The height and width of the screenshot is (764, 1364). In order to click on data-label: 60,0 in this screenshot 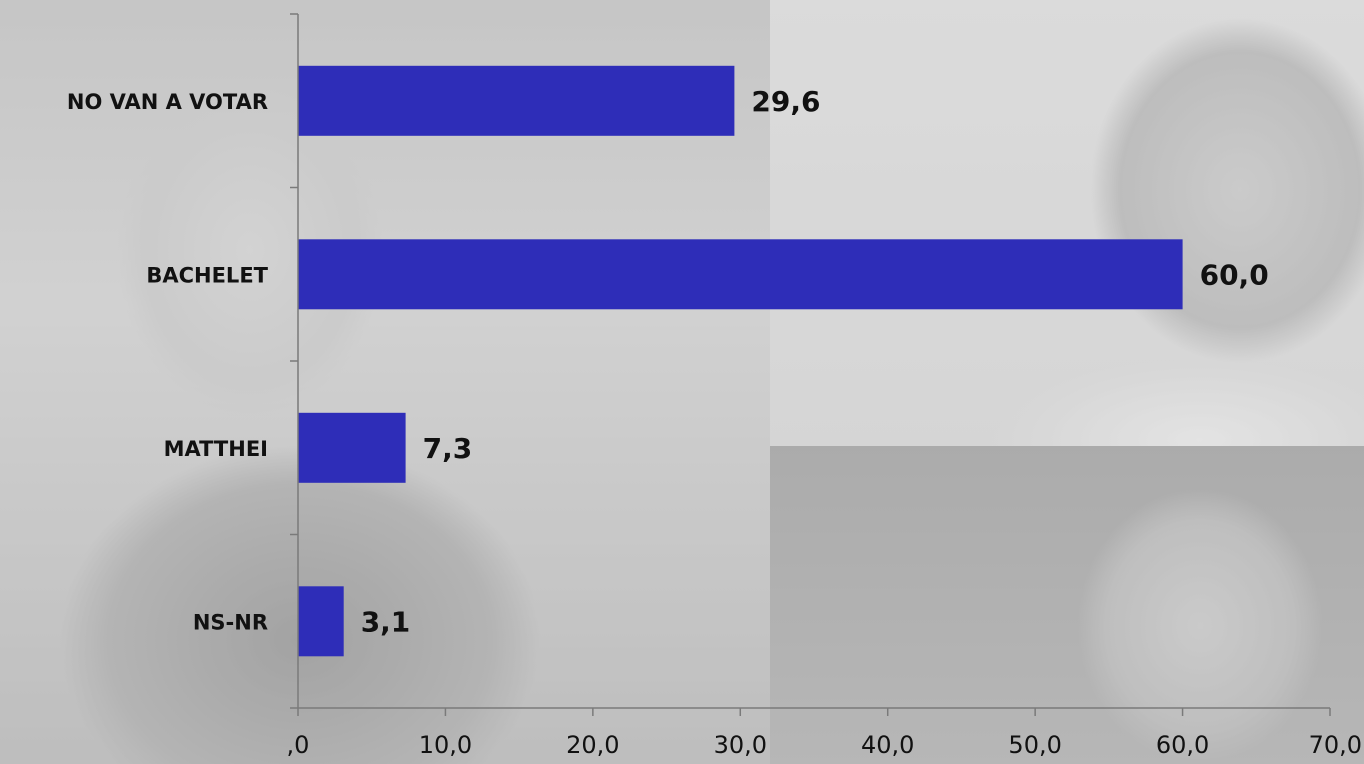, I will do `click(1234, 274)`.